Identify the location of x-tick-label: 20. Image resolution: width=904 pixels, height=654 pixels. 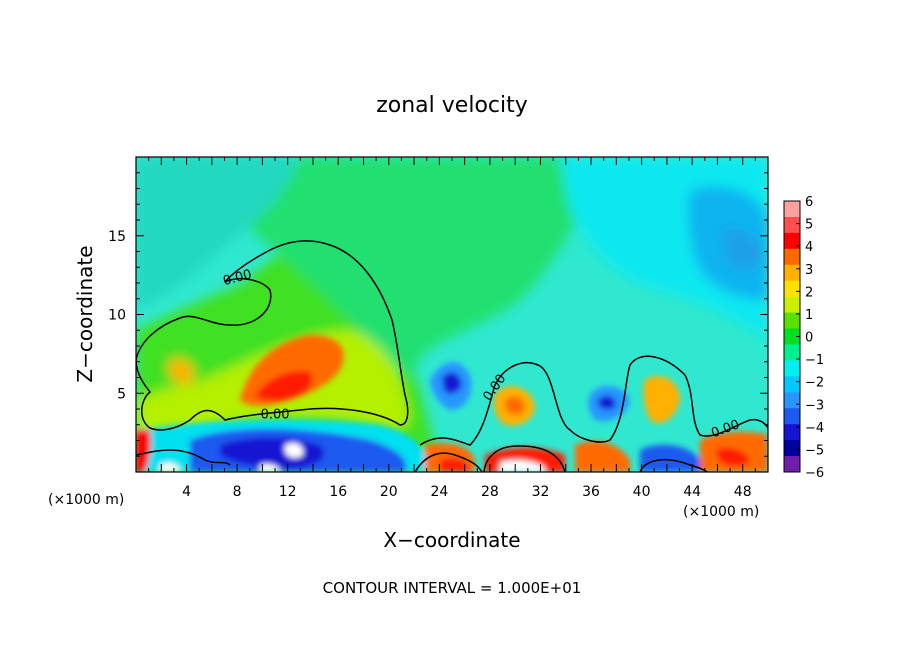
(389, 492).